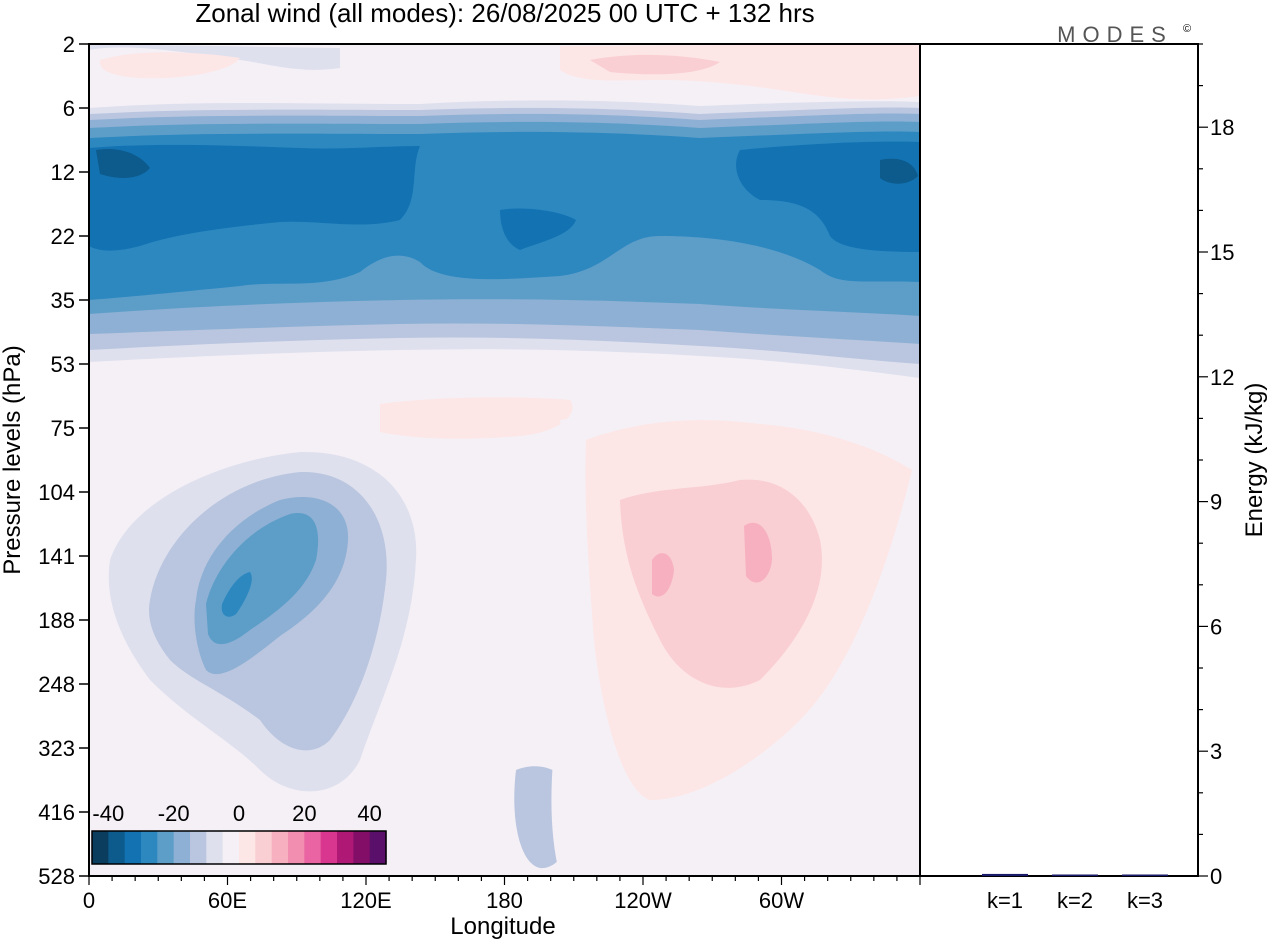 Image resolution: width=1280 pixels, height=942 pixels. Describe the element at coordinates (63, 236) in the screenshot. I see `y-tick-label: 22` at that location.